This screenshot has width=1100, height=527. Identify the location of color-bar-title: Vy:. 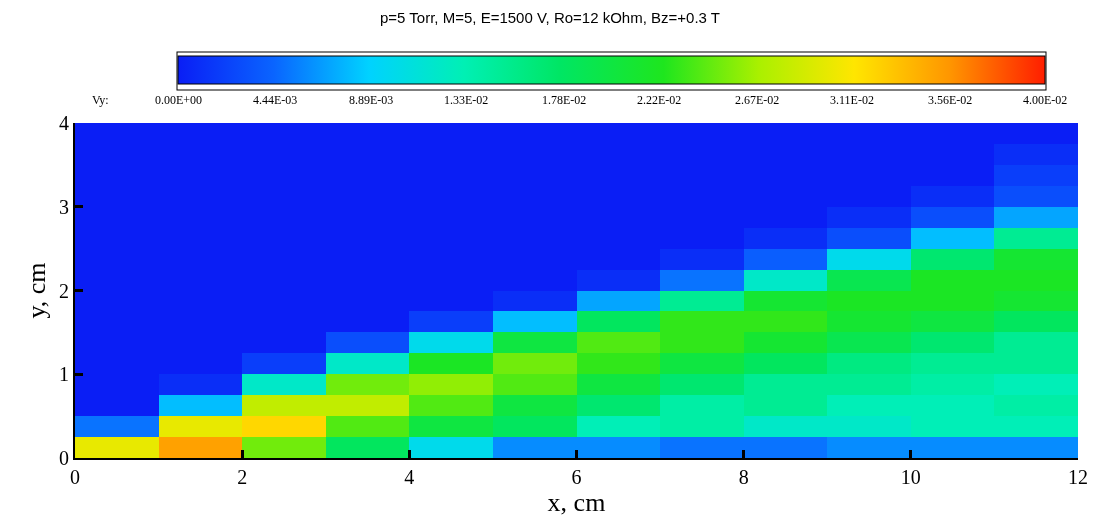
(100, 100).